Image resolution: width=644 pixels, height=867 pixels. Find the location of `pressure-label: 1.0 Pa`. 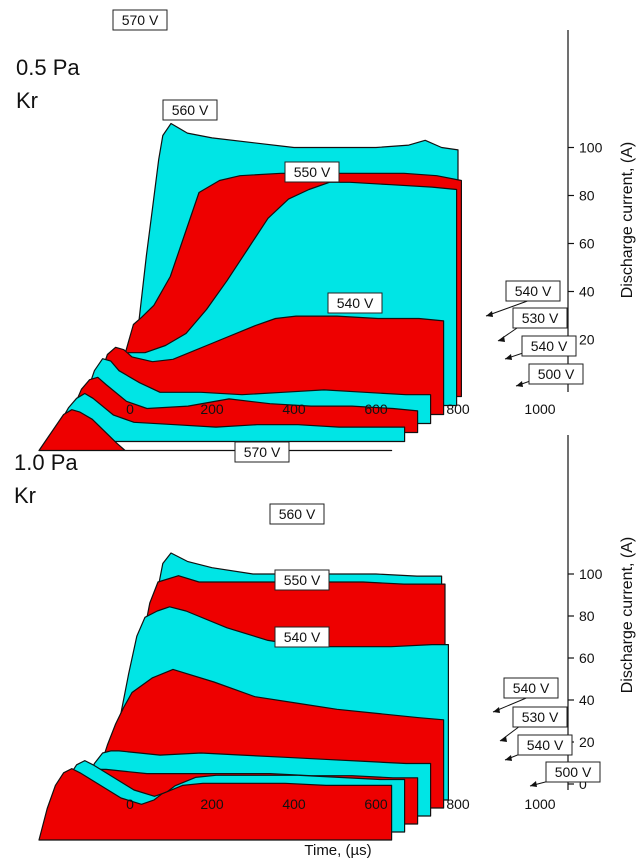

pressure-label: 1.0 Pa is located at coordinates (46, 462).